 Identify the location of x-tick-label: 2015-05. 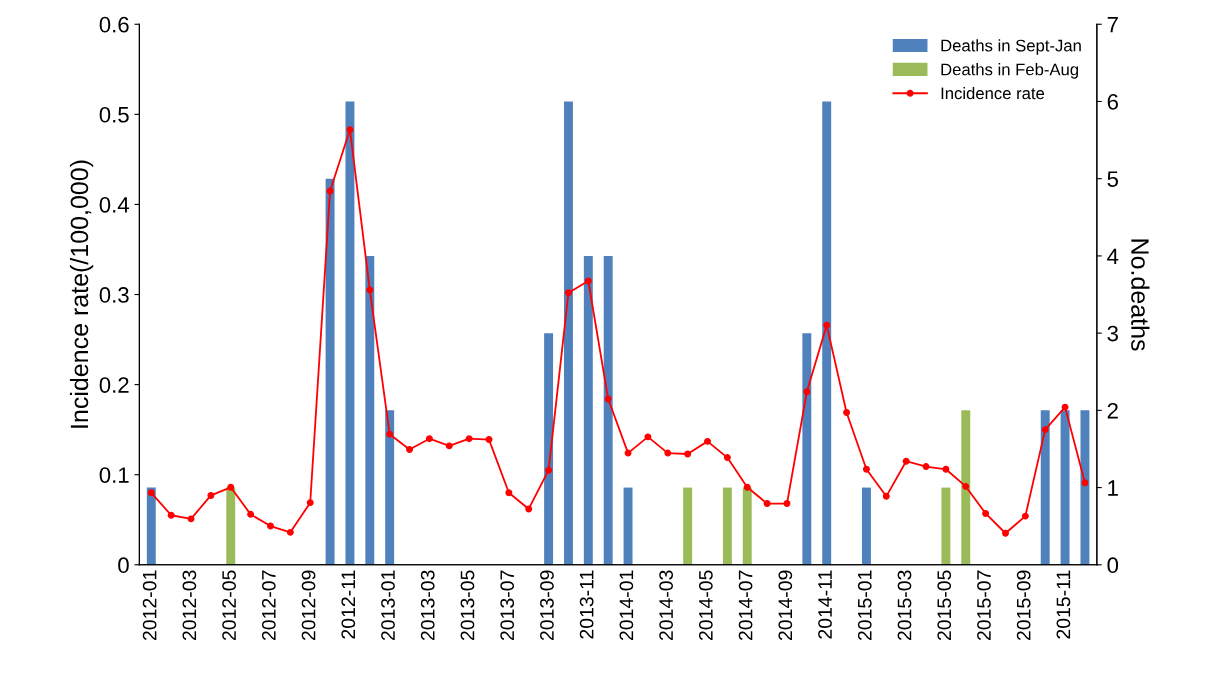
(944, 605).